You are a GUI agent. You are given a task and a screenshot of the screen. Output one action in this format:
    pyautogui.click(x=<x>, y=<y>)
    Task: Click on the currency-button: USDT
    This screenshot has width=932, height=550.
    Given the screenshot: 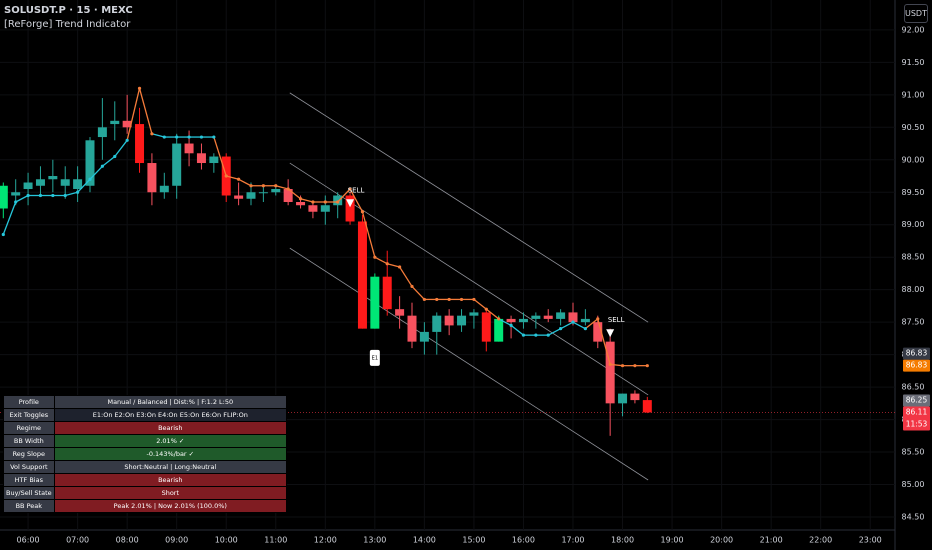 What is the action you would take?
    pyautogui.click(x=916, y=13)
    